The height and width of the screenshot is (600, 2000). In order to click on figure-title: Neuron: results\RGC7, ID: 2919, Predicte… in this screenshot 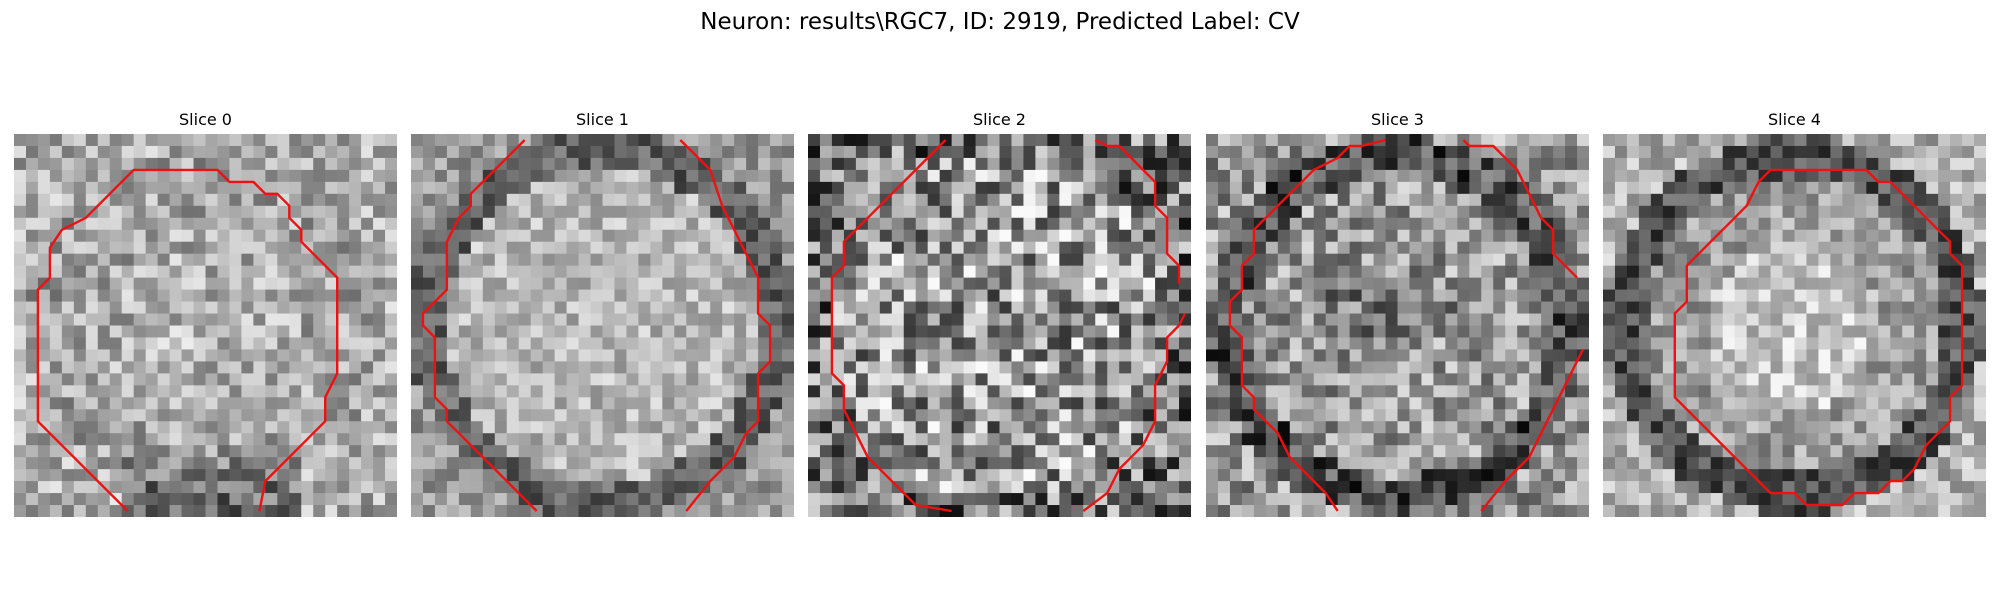, I will do `click(1000, 22)`.